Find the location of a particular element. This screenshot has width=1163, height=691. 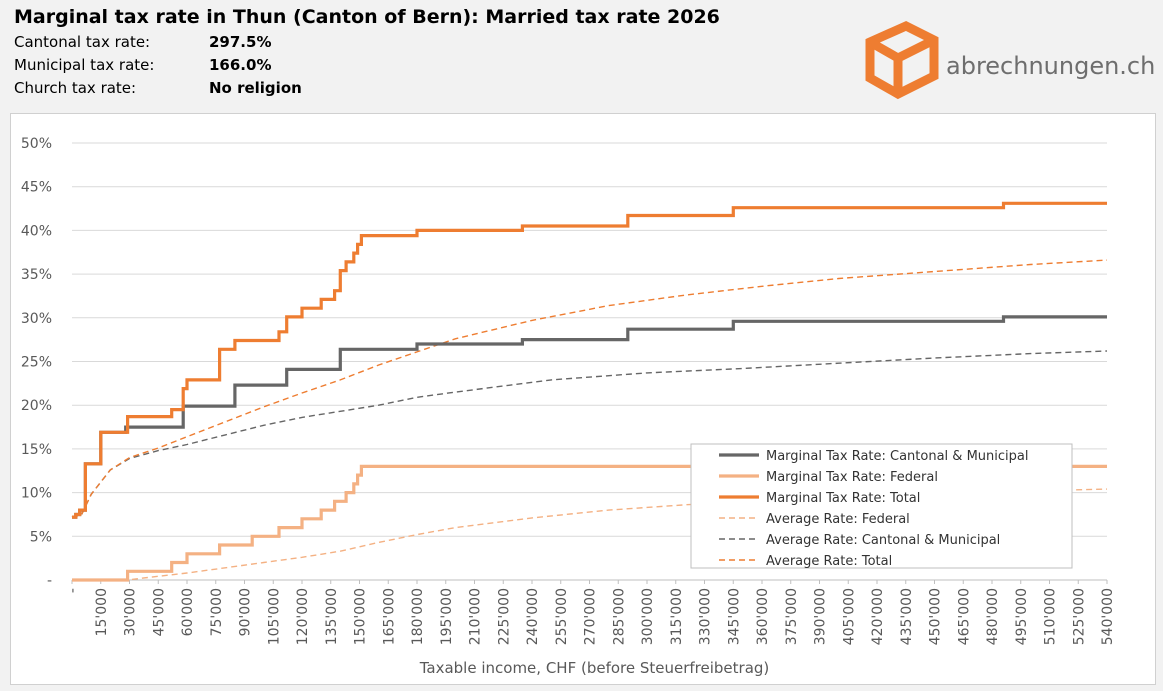

x-tick-label: 525'000 is located at coordinates (1079, 616).